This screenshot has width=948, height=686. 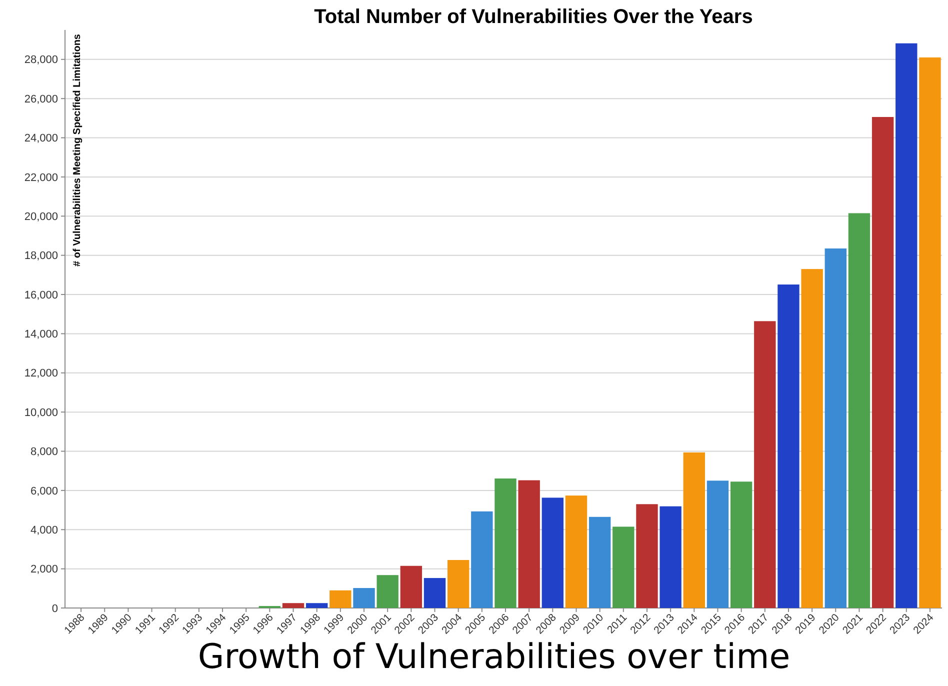 I want to click on y-tick-label: 18,000, so click(x=41, y=256).